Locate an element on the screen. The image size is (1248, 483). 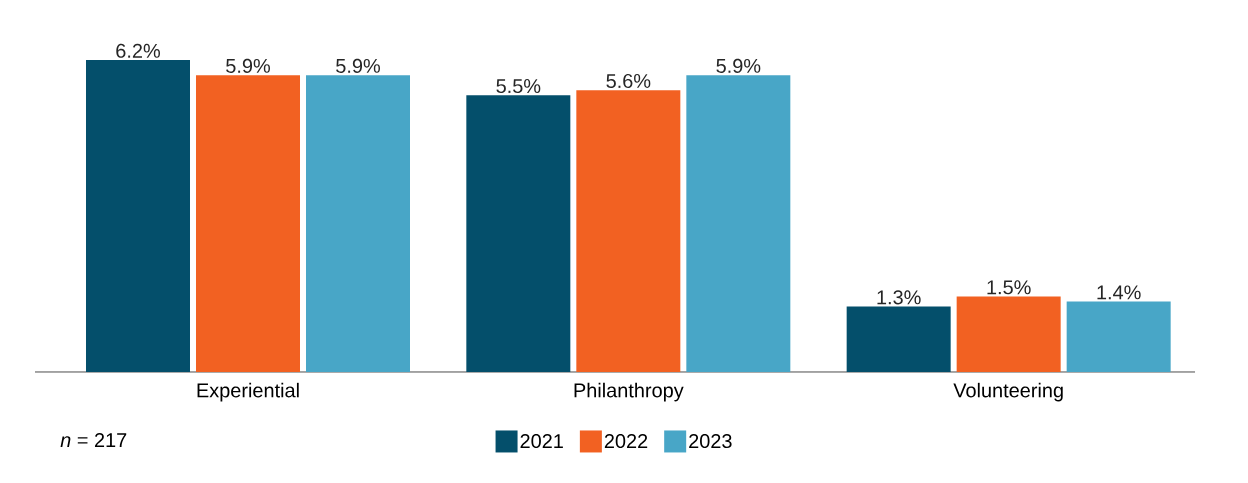
legend-label: 2022 is located at coordinates (626, 441).